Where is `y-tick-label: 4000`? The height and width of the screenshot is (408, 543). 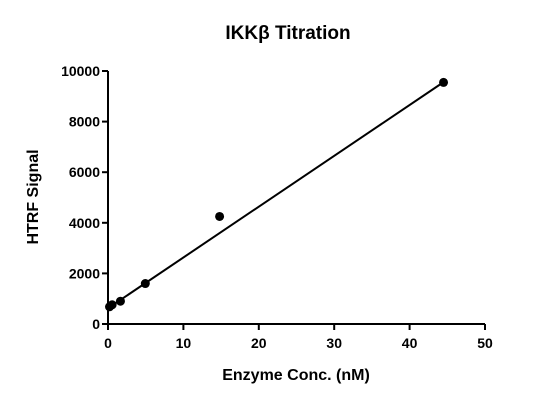 y-tick-label: 4000 is located at coordinates (84, 223).